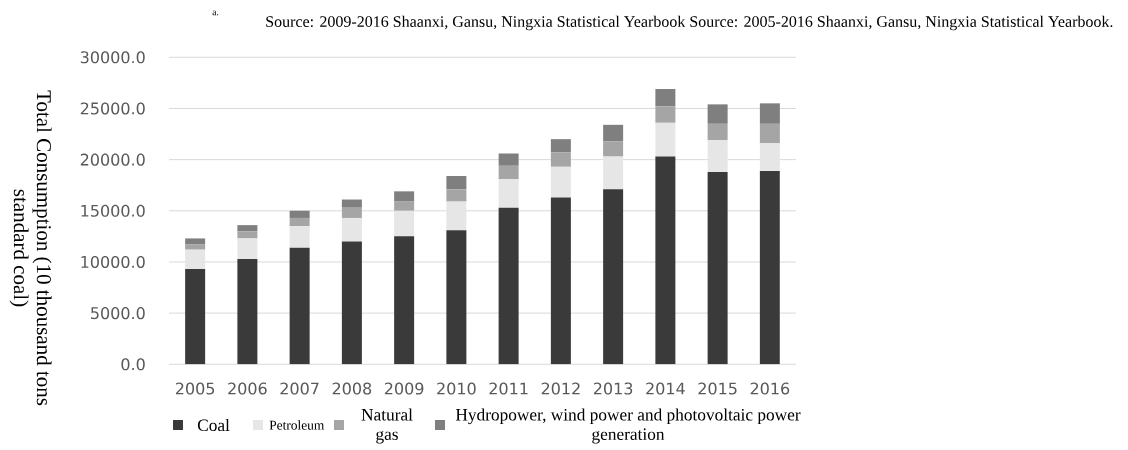 This screenshot has width=1128, height=450. Describe the element at coordinates (387, 426) in the screenshot. I see `legend-label: Natural gas` at that location.